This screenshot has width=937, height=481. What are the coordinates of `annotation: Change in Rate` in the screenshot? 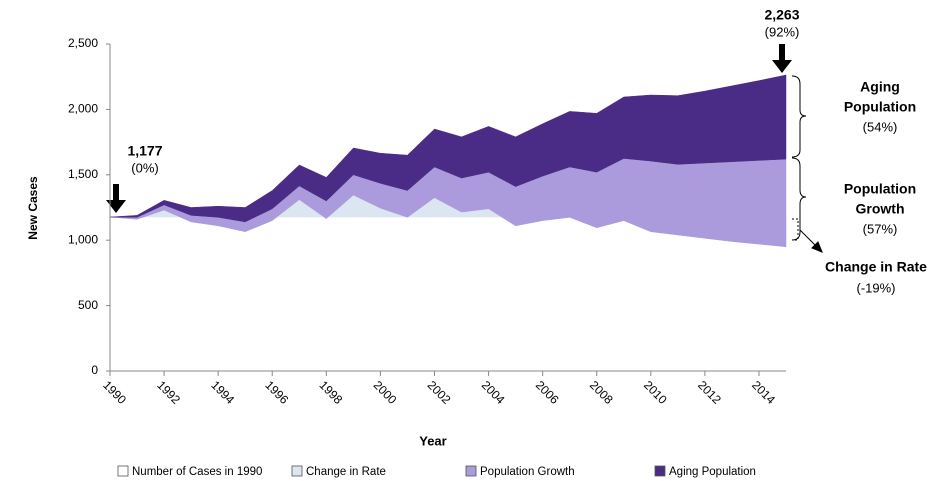 It's located at (876, 267).